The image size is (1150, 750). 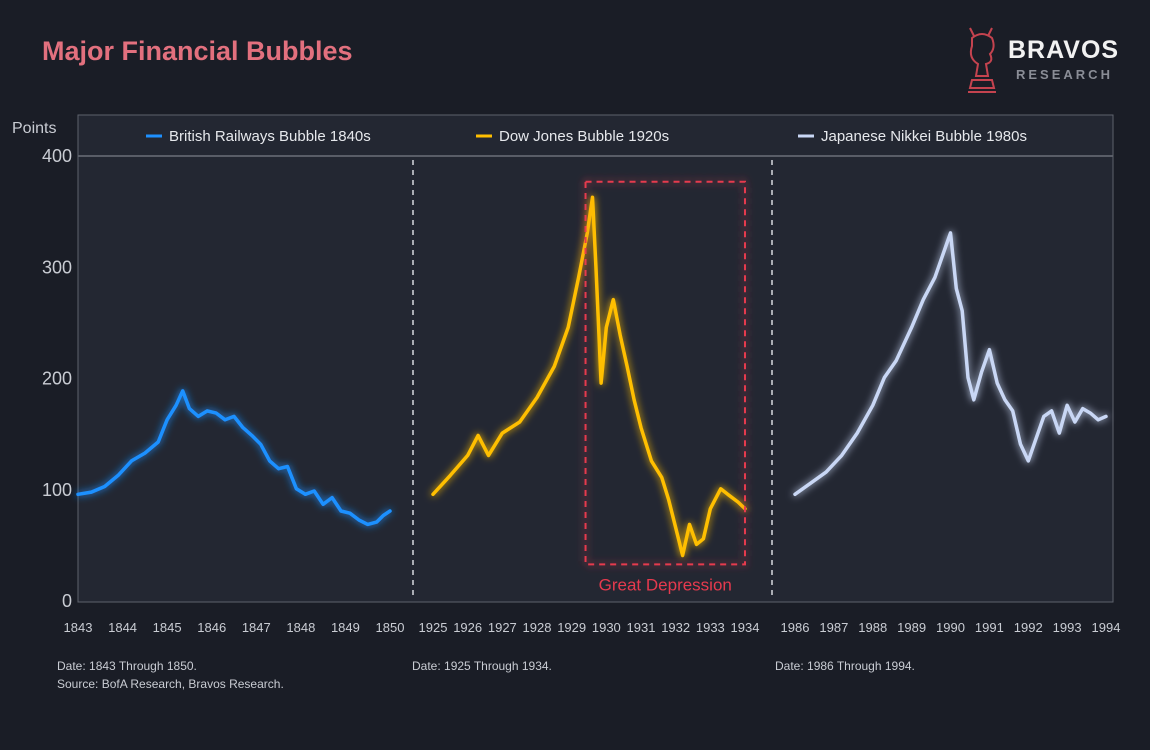 I want to click on x-tick-label: 1994, so click(x=1106, y=627).